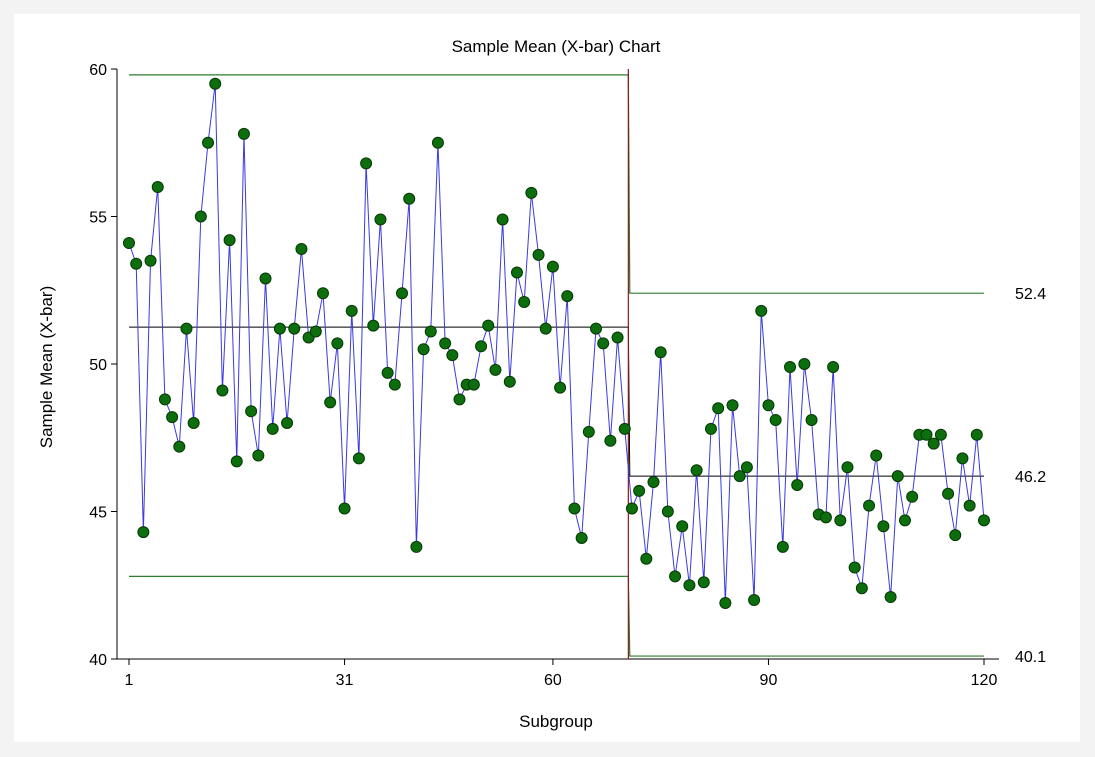 The width and height of the screenshot is (1095, 757). What do you see at coordinates (98, 365) in the screenshot?
I see `y-tick-label: 50` at bounding box center [98, 365].